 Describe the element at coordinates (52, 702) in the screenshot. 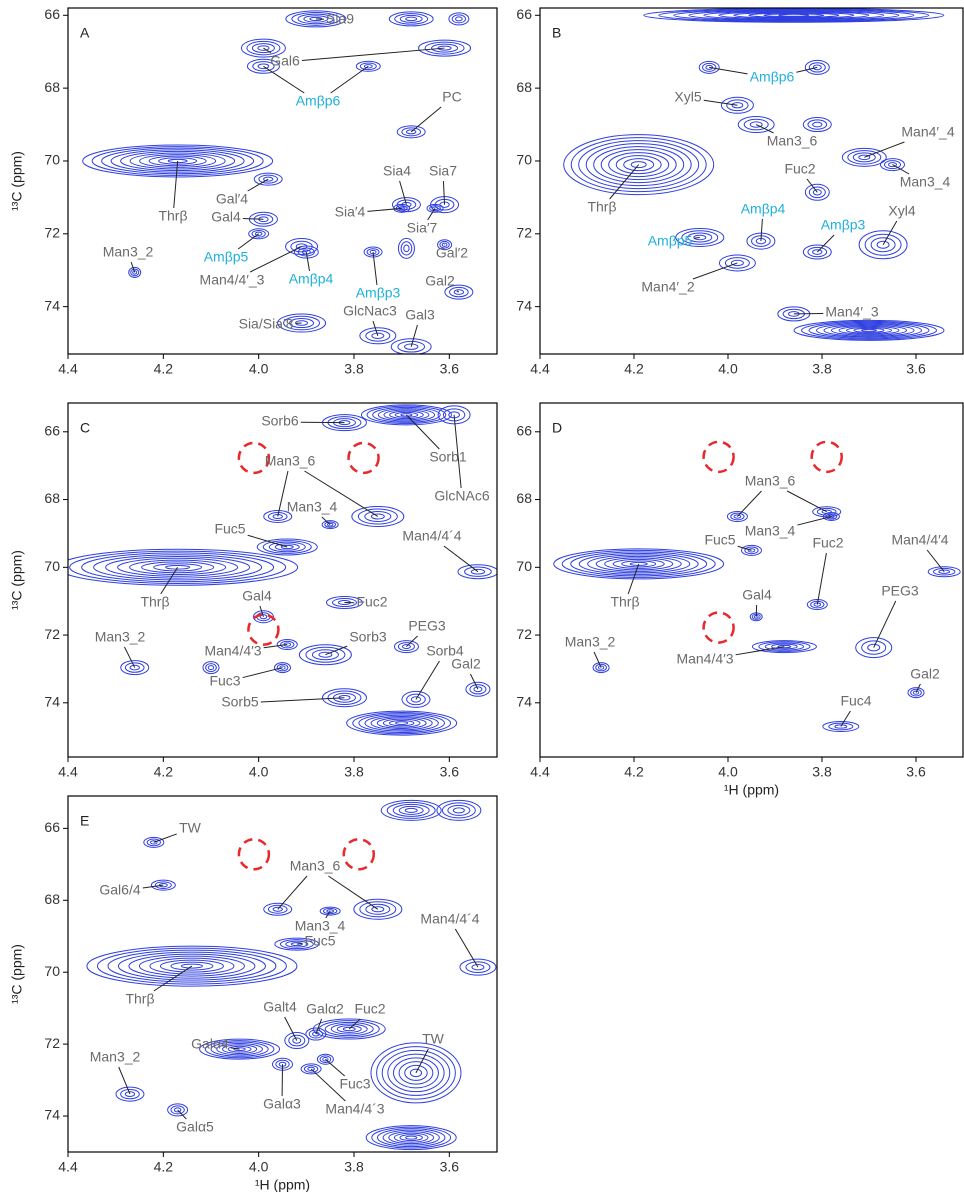

I see `y-tick-label: 74` at that location.